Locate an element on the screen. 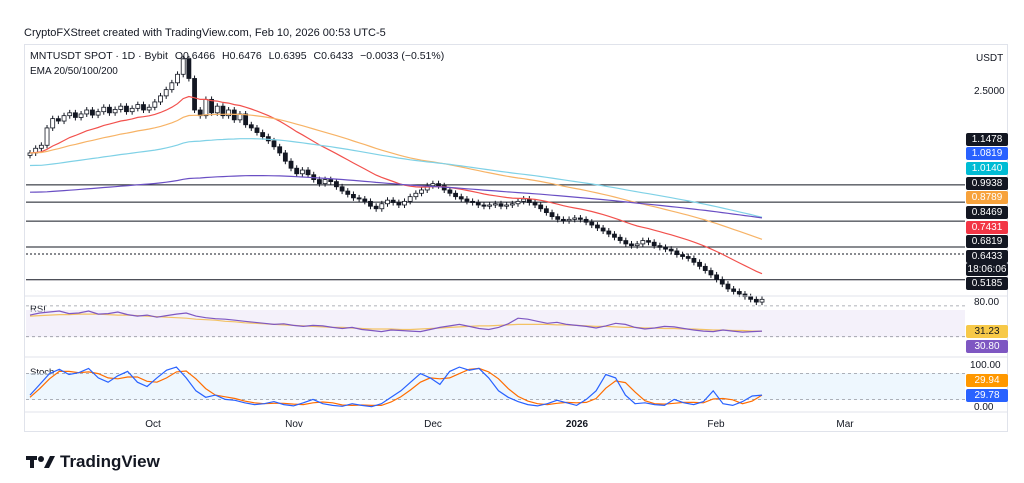 The height and width of the screenshot is (483, 1024). rsi-badge: 30.80 is located at coordinates (987, 346).